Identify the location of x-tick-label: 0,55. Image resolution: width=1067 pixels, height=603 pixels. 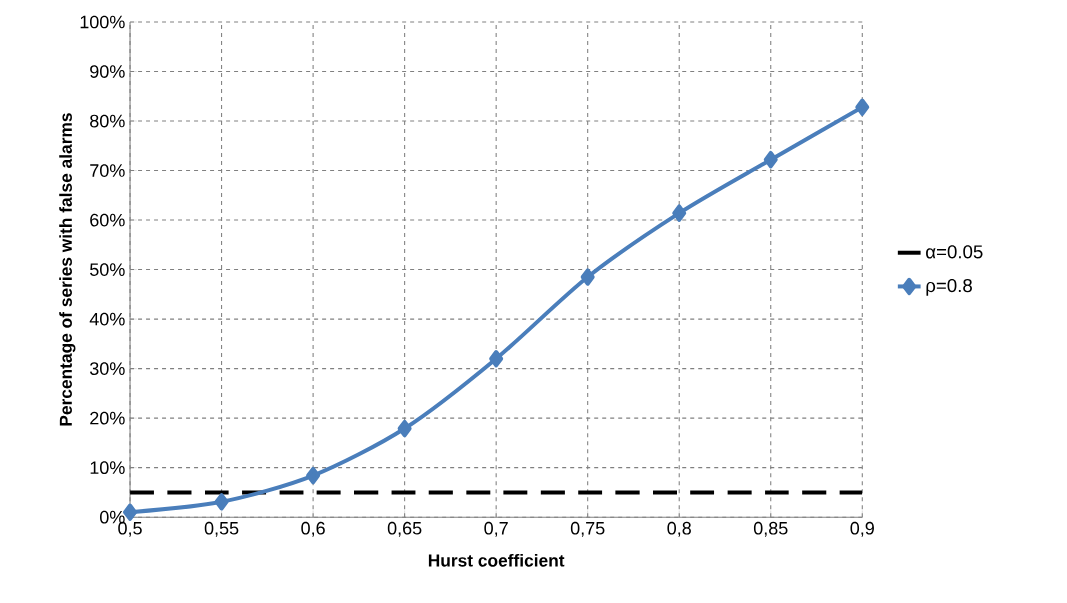
(221, 529).